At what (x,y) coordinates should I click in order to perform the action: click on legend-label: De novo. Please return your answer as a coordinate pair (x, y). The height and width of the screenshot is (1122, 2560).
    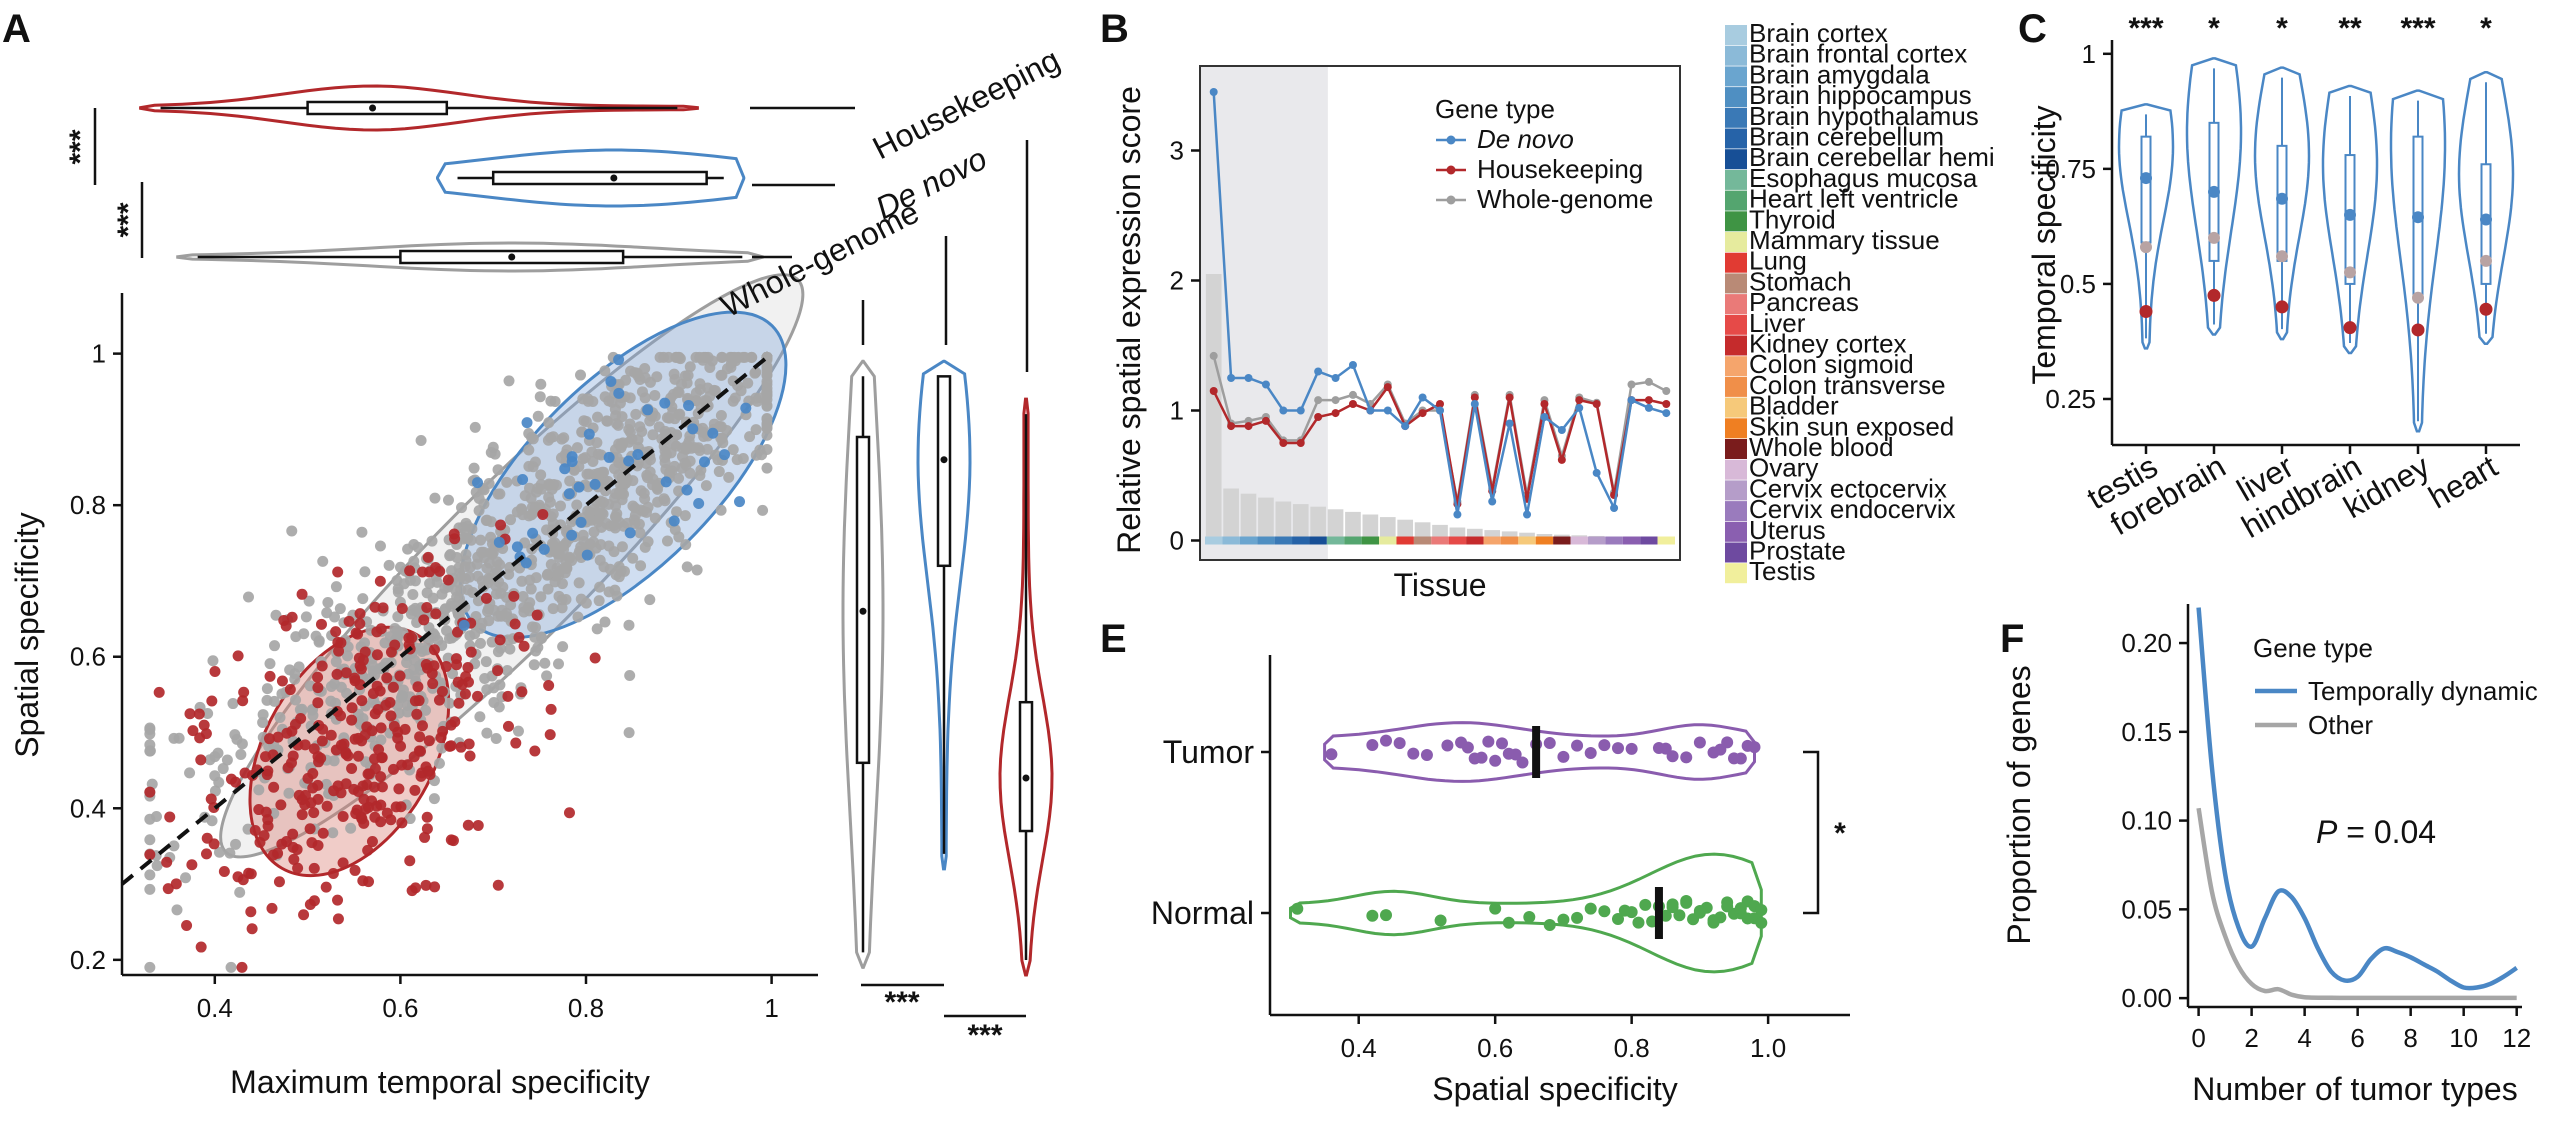
    Looking at the image, I should click on (1525, 139).